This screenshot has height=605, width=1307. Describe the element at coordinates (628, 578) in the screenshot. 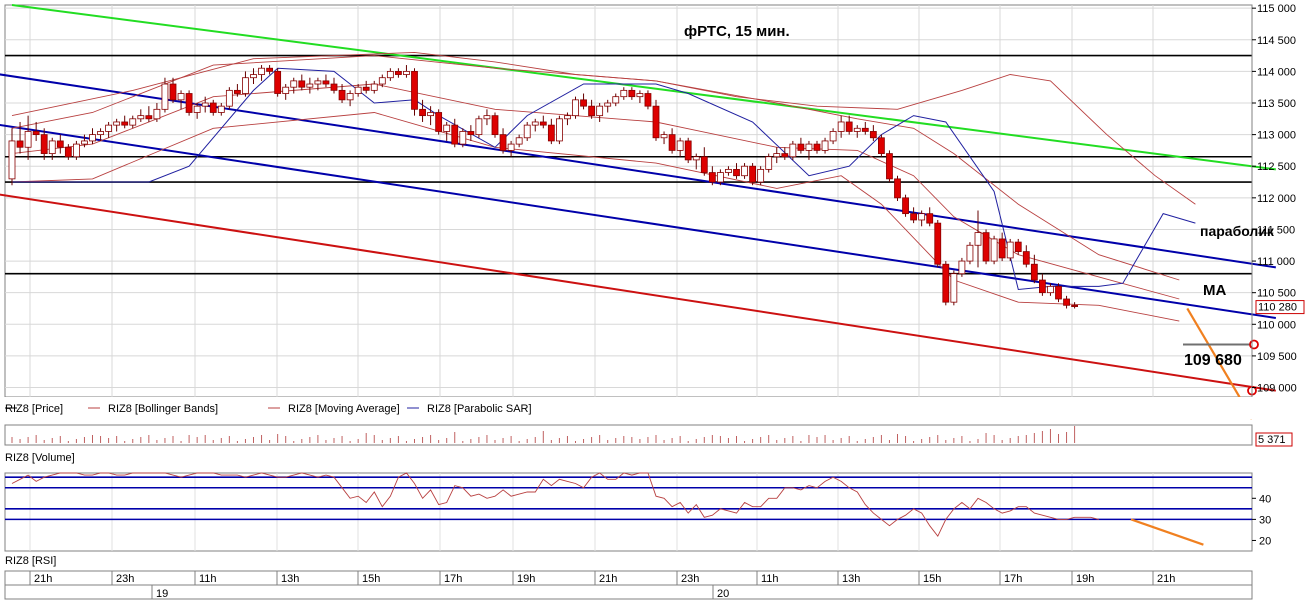

I see `time-axis-row1` at that location.